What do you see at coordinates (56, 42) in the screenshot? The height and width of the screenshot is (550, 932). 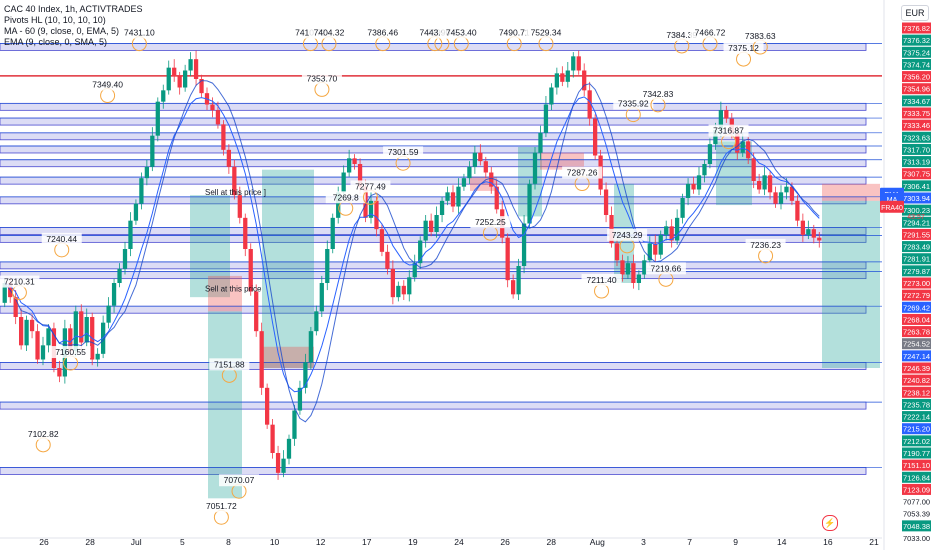 I see `indicator-ema: EMA (9, close, 0, SMA, 5)` at bounding box center [56, 42].